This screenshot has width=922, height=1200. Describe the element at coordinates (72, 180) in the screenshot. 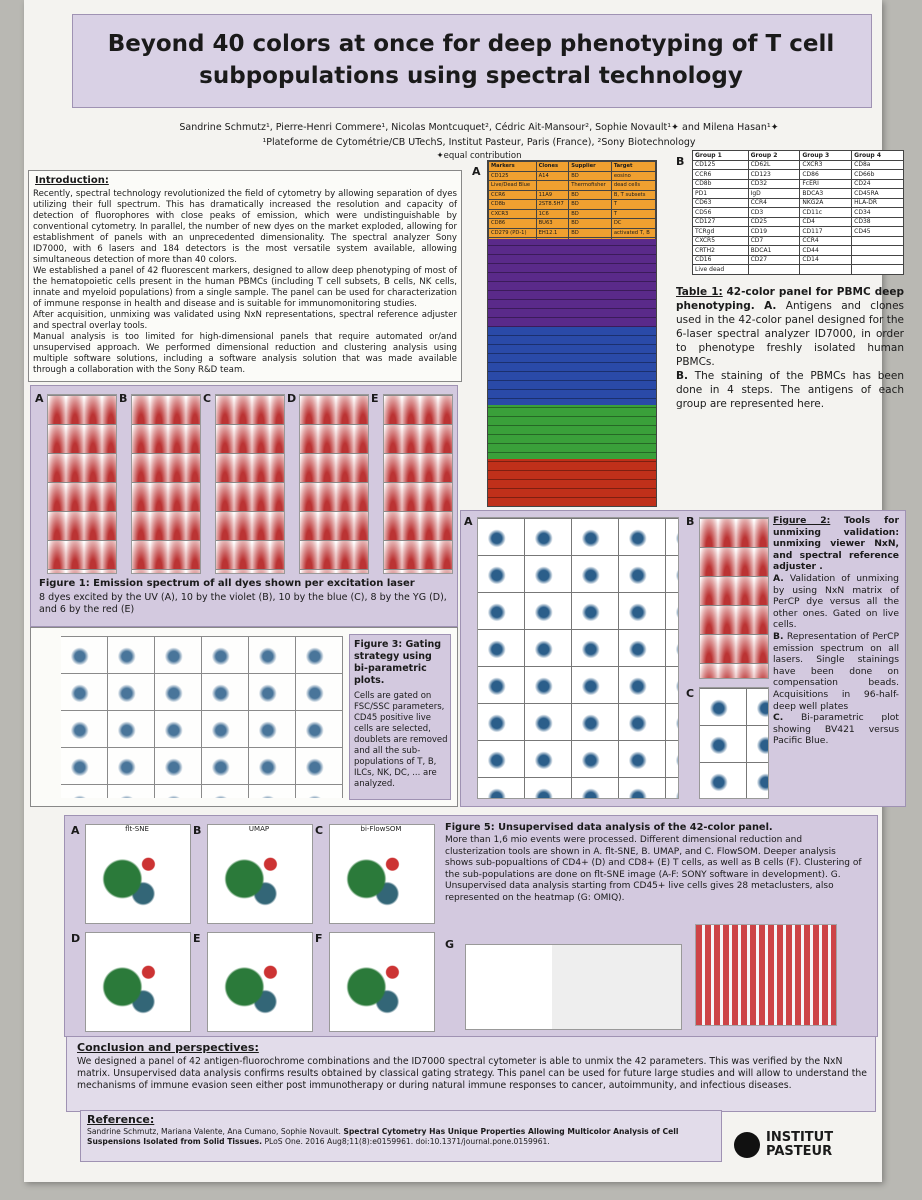

I see `intro-heading: Introduction:` at that location.